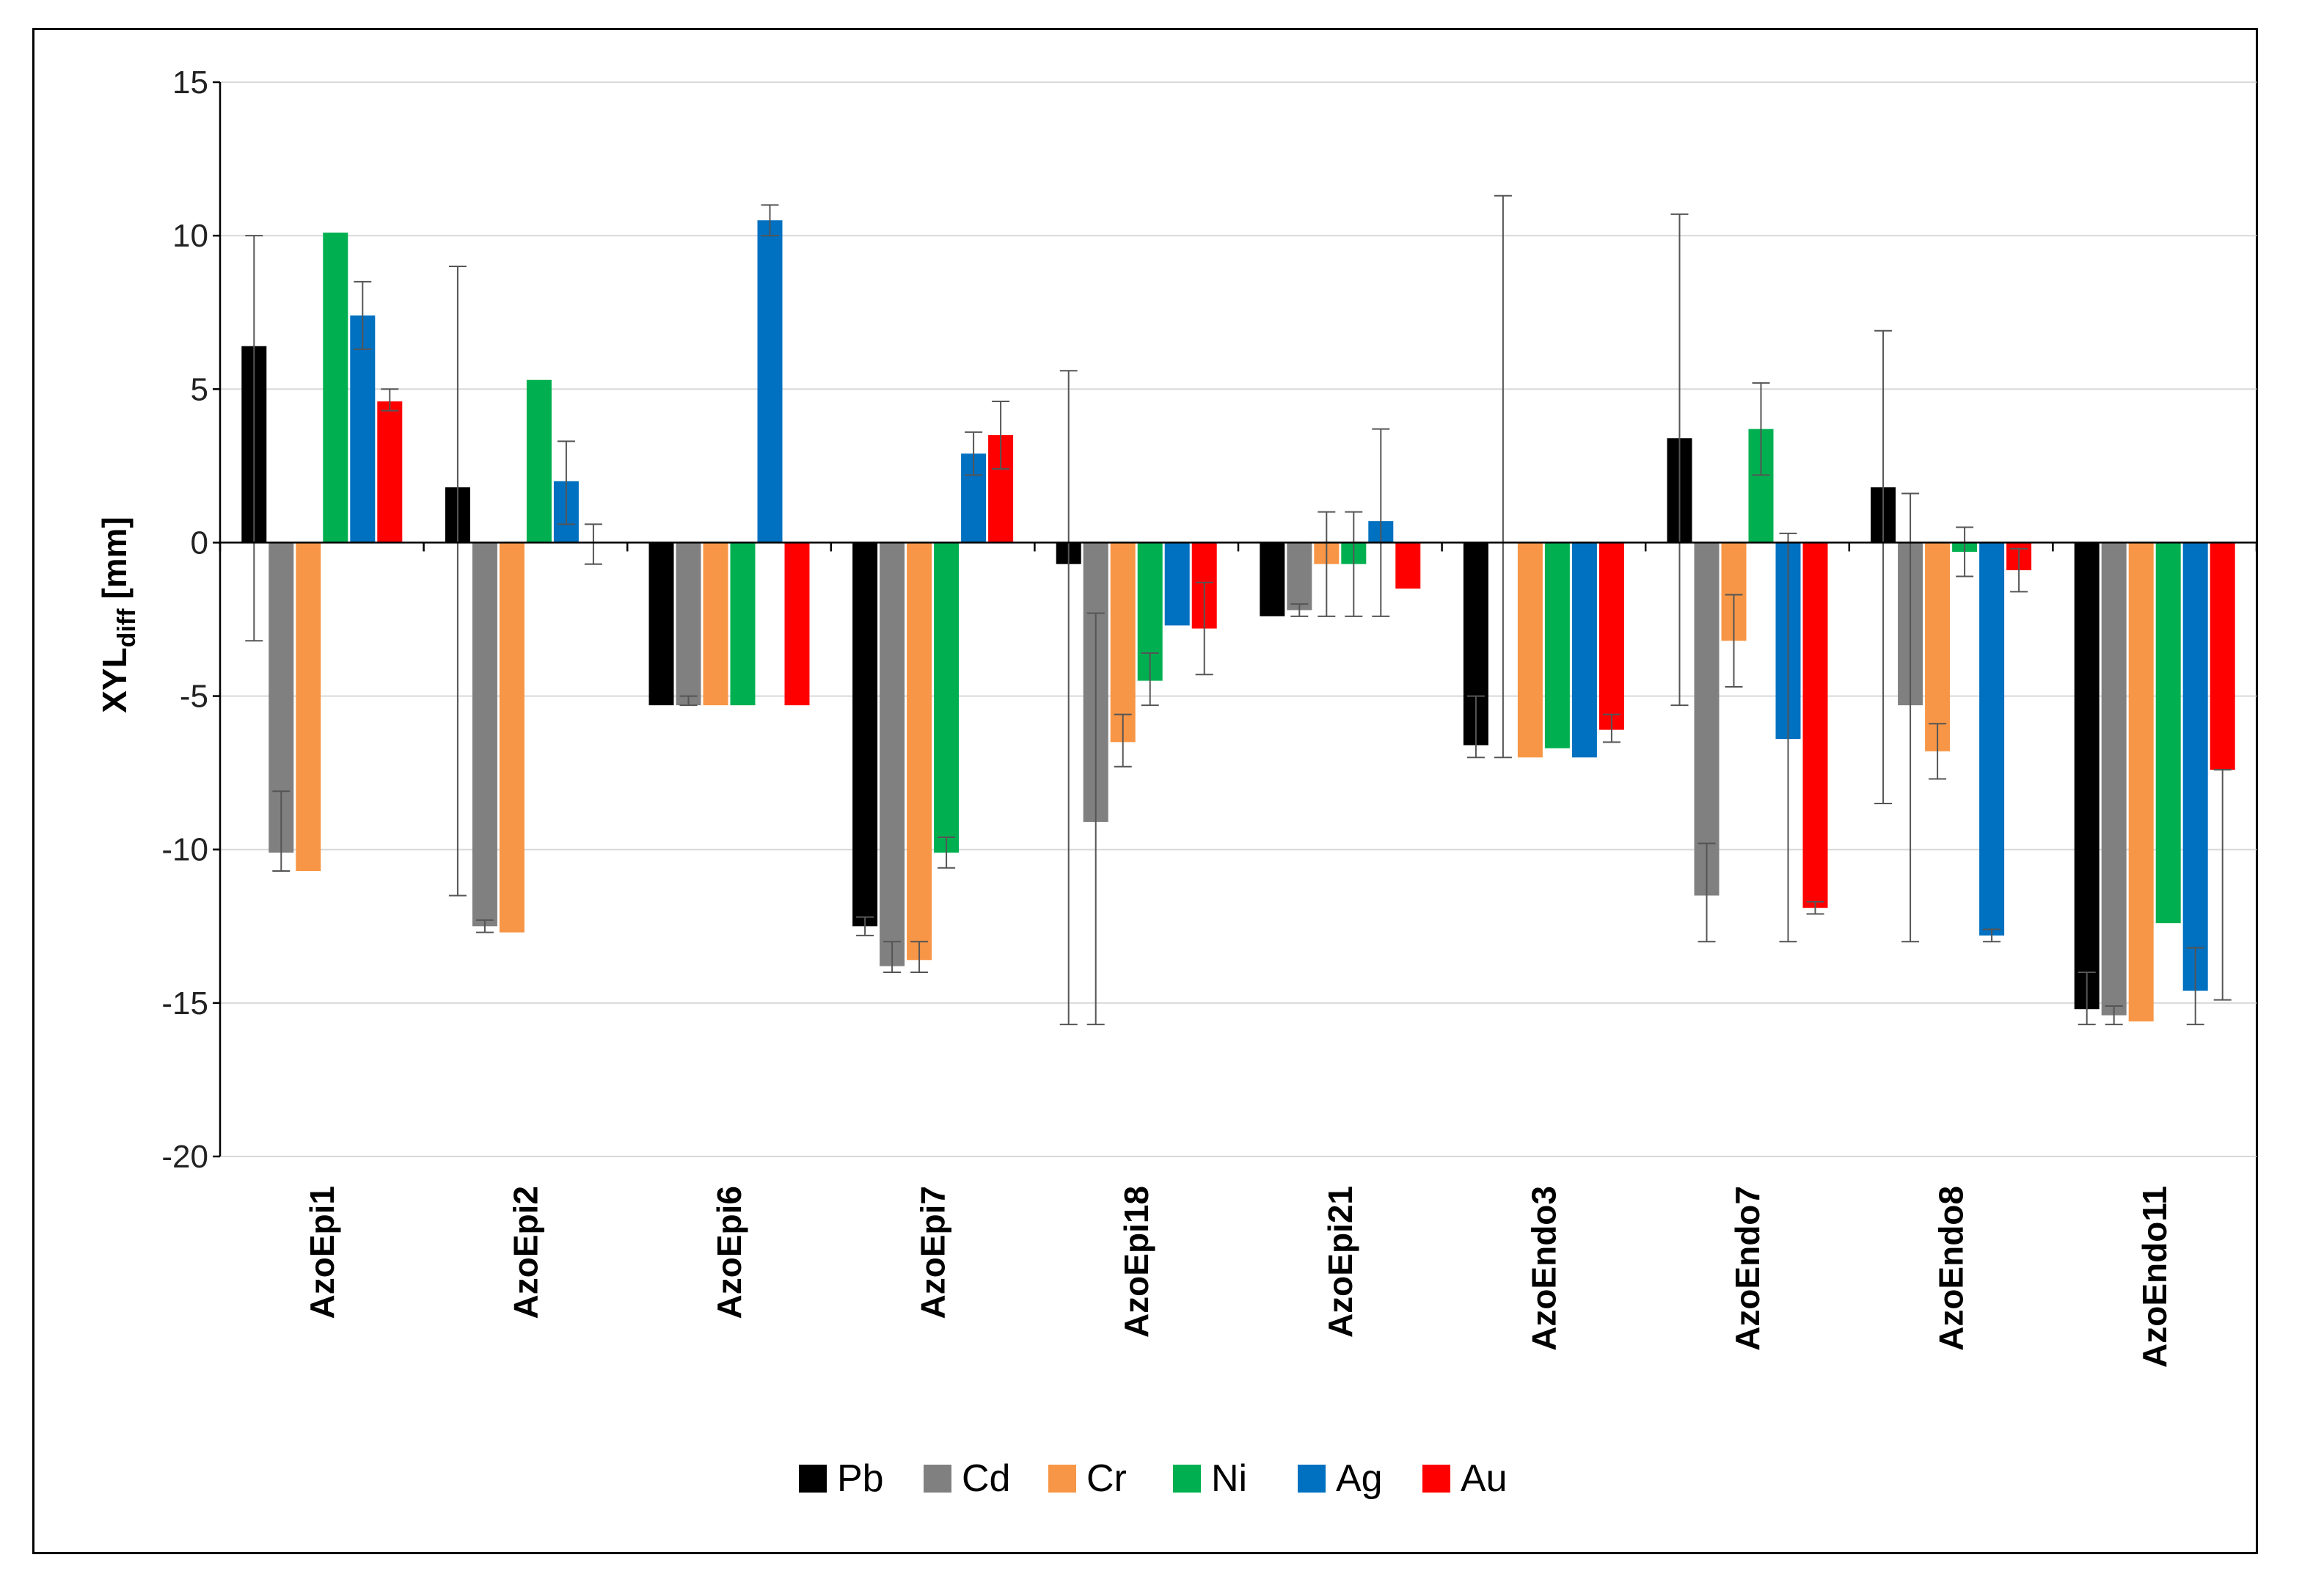 The height and width of the screenshot is (1585, 2324). Describe the element at coordinates (2087, 776) in the screenshot. I see `bar-pb-azoendo11` at that location.